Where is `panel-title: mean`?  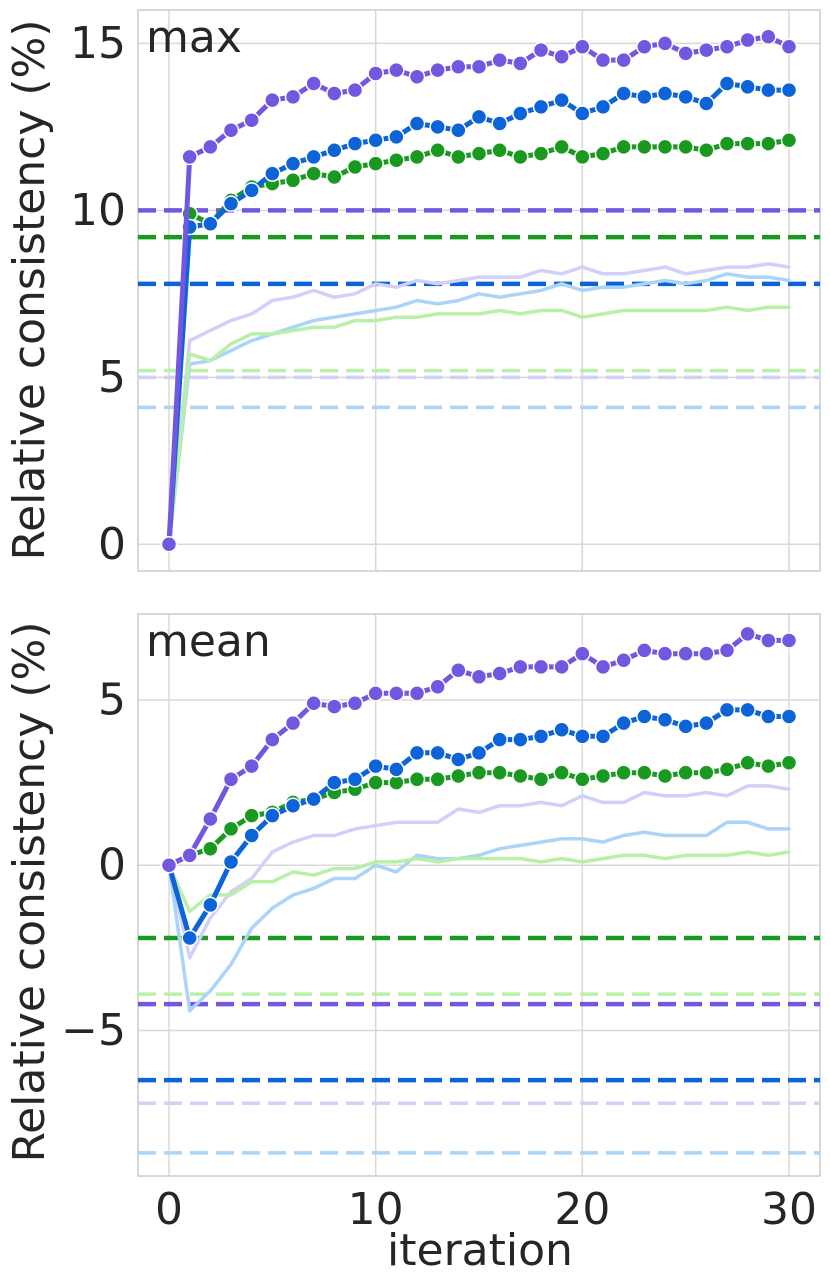
panel-title: mean is located at coordinates (208, 641).